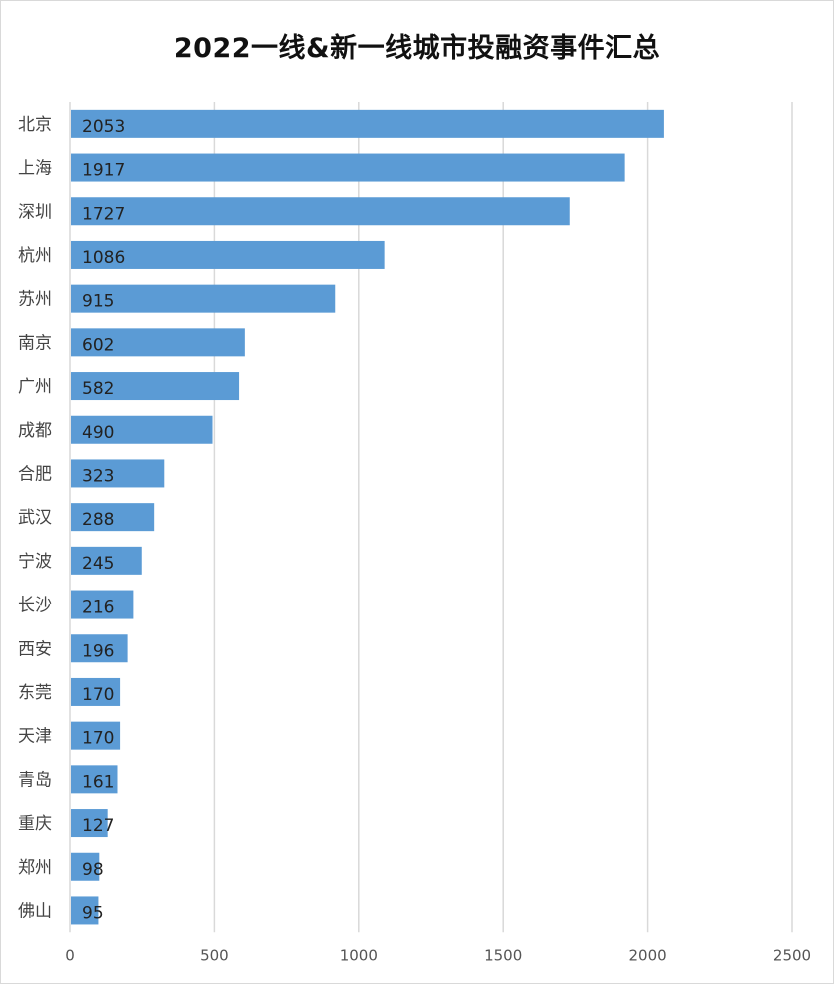 This screenshot has width=834, height=984. I want to click on category-label: 北京, so click(35, 125).